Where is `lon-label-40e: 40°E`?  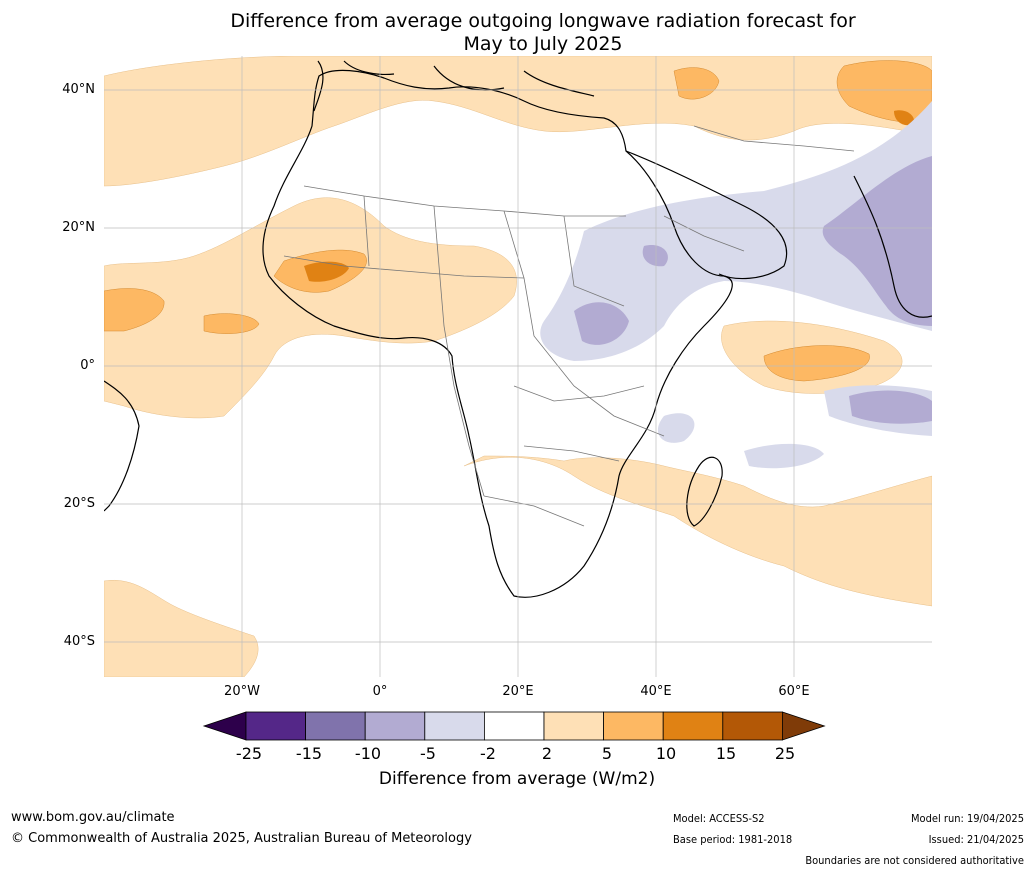
lon-label-40e: 40°E is located at coordinates (656, 691).